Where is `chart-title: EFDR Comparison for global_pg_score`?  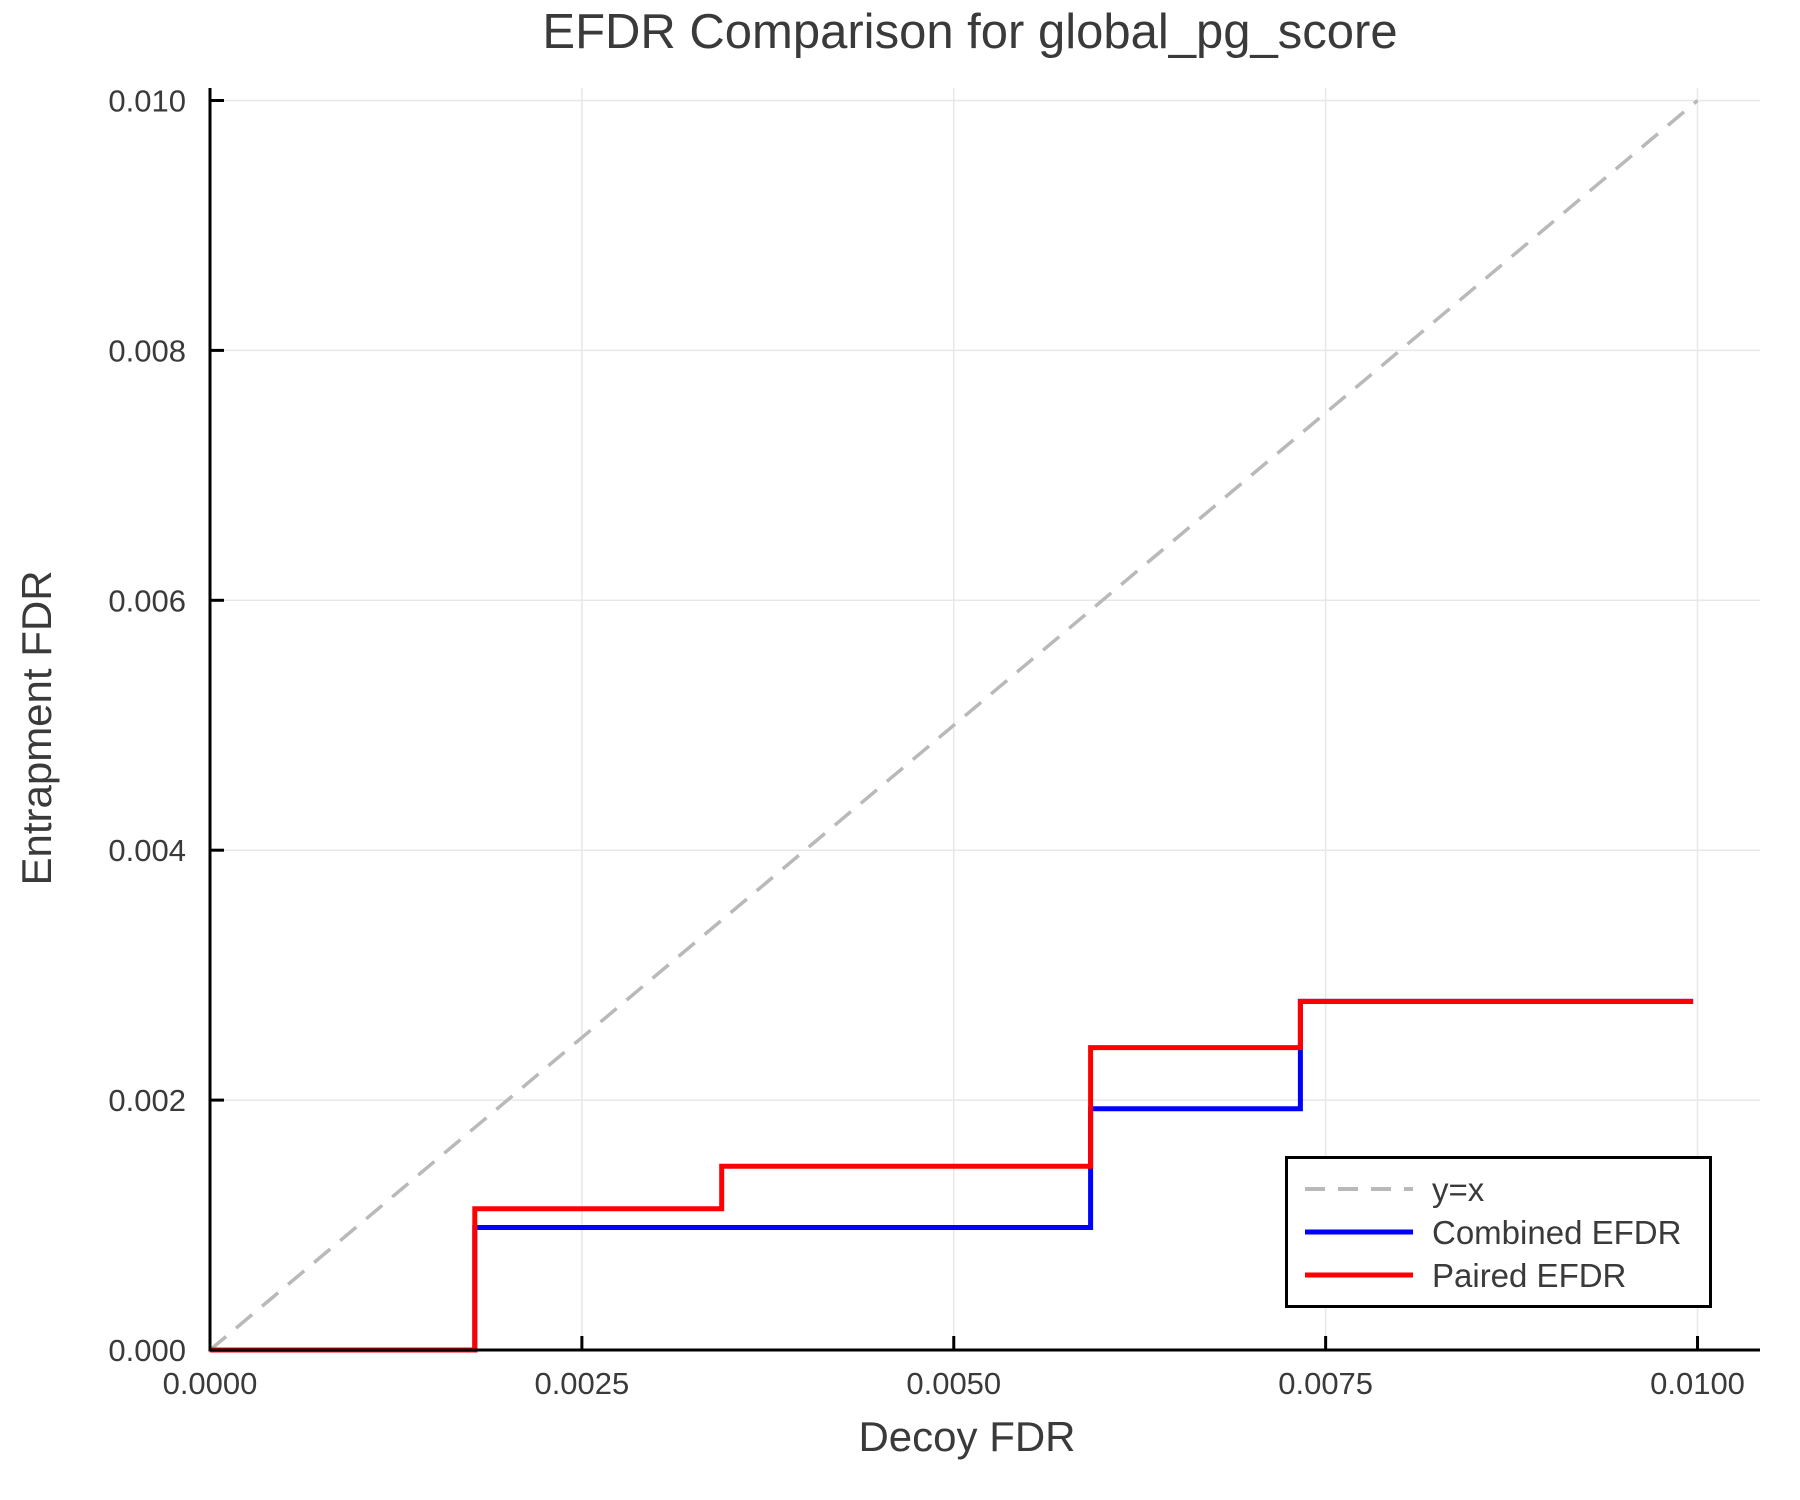
chart-title: EFDR Comparison for global_pg_score is located at coordinates (970, 32).